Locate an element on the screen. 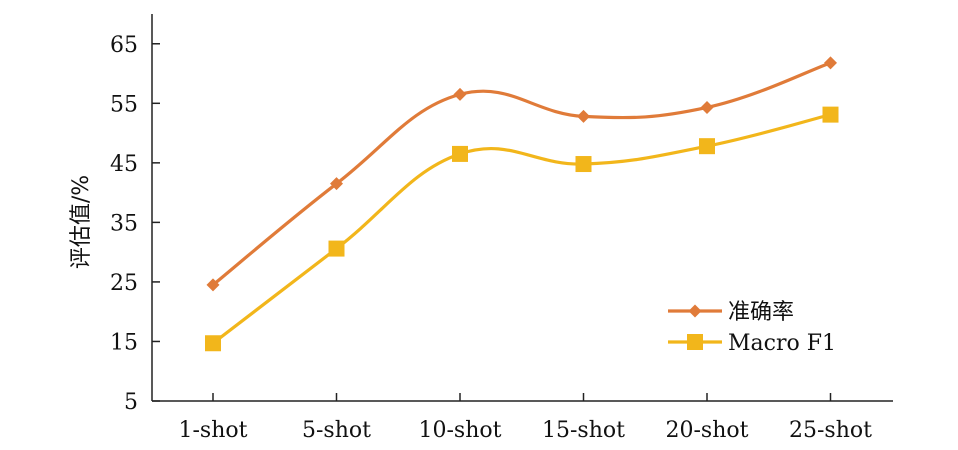 This screenshot has height=450, width=958. x-tick-label: 10-shot is located at coordinates (460, 430).